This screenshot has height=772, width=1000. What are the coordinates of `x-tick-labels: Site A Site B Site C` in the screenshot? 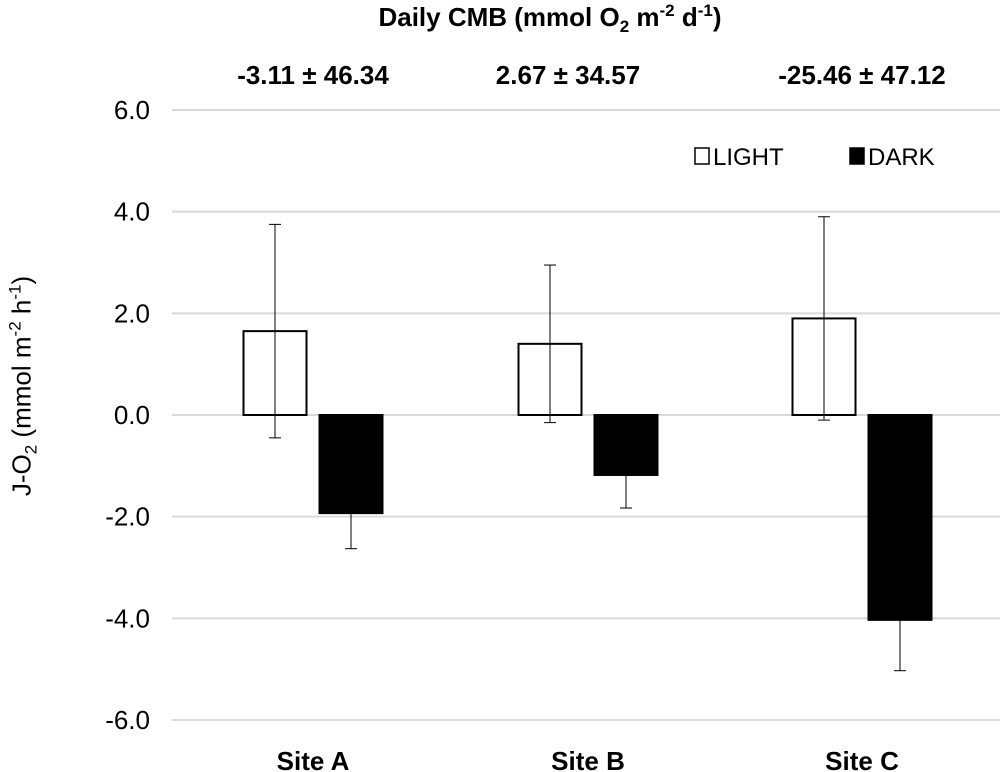 It's located at (588, 759).